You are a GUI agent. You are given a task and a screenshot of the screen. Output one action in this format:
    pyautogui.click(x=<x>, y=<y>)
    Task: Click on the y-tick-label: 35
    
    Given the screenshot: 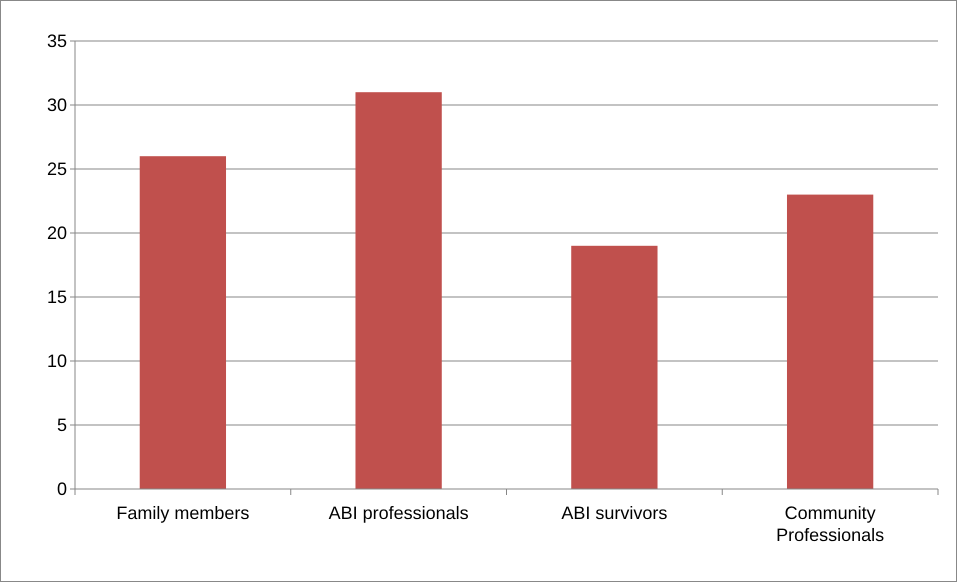 What is the action you would take?
    pyautogui.click(x=56, y=40)
    